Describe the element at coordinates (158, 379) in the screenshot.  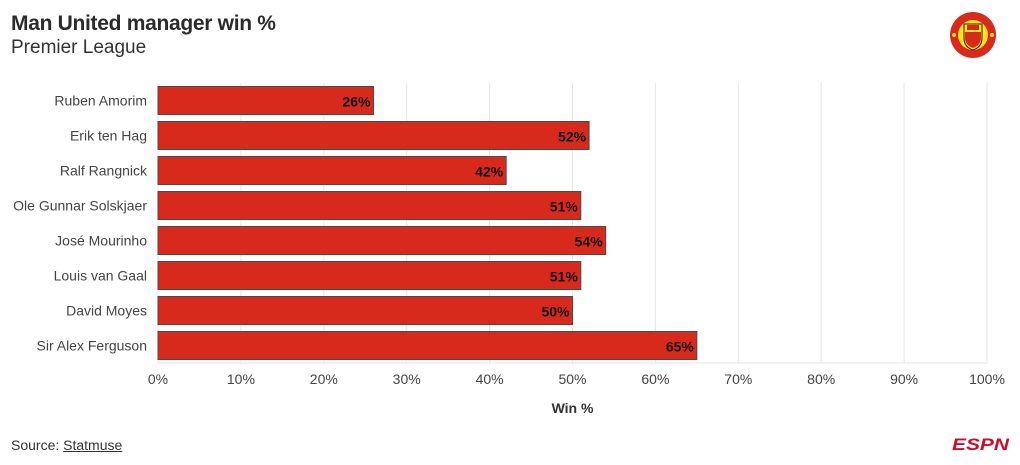
I see `x-tick-label: 0%` at that location.